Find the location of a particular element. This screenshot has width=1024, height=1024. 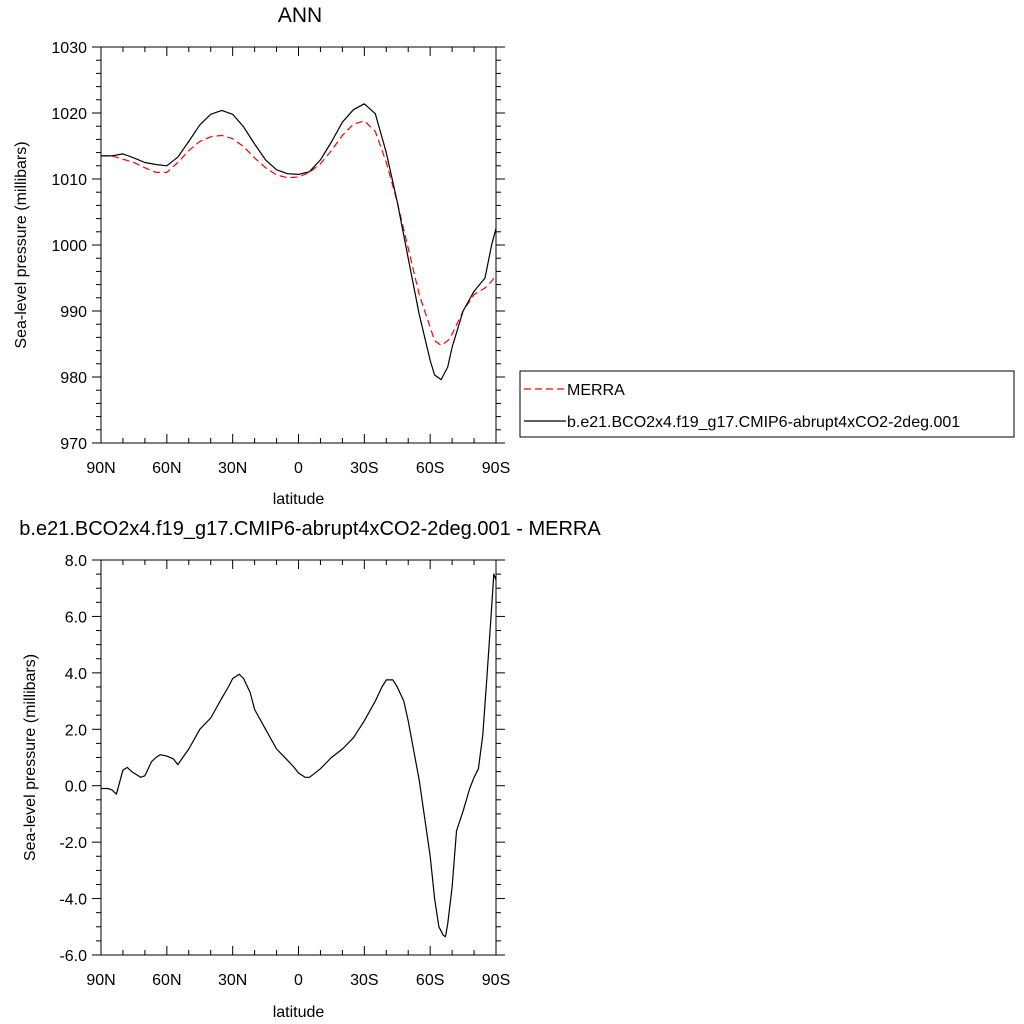

y-tick-label: 970 is located at coordinates (73, 444).